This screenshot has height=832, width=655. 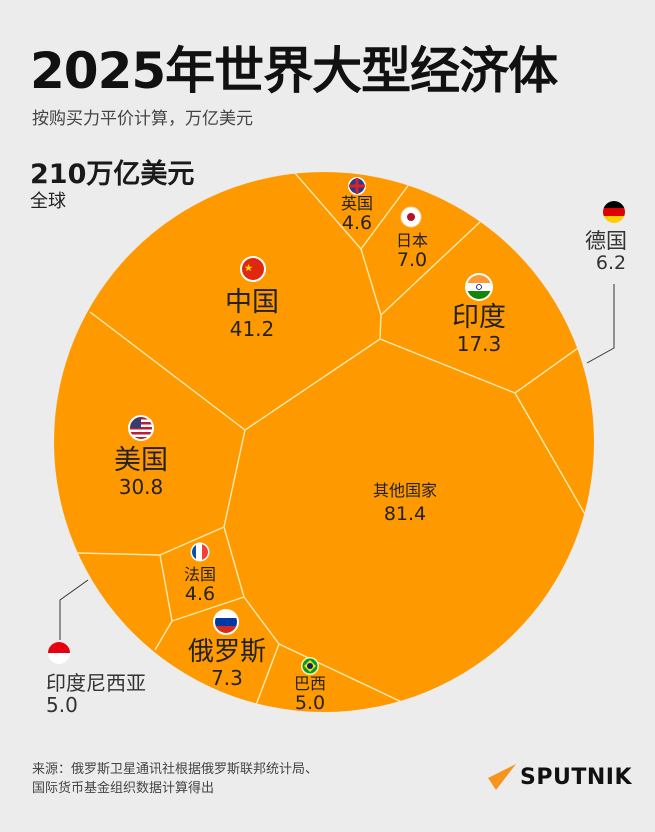 I want to click on others-value: 81.4, so click(x=405, y=513).